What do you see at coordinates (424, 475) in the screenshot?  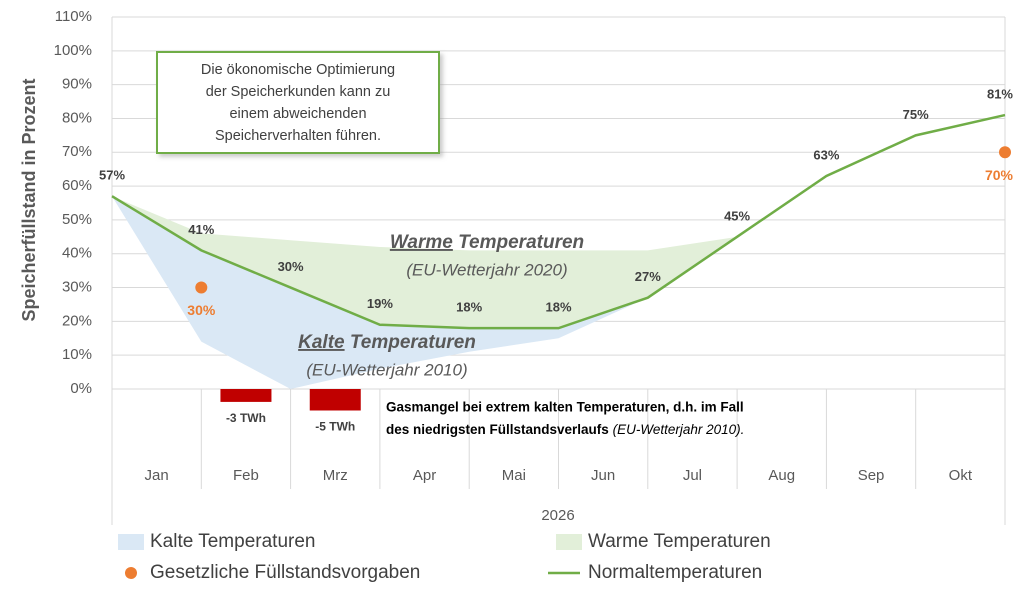 I see `x-tick-label: Apr` at bounding box center [424, 475].